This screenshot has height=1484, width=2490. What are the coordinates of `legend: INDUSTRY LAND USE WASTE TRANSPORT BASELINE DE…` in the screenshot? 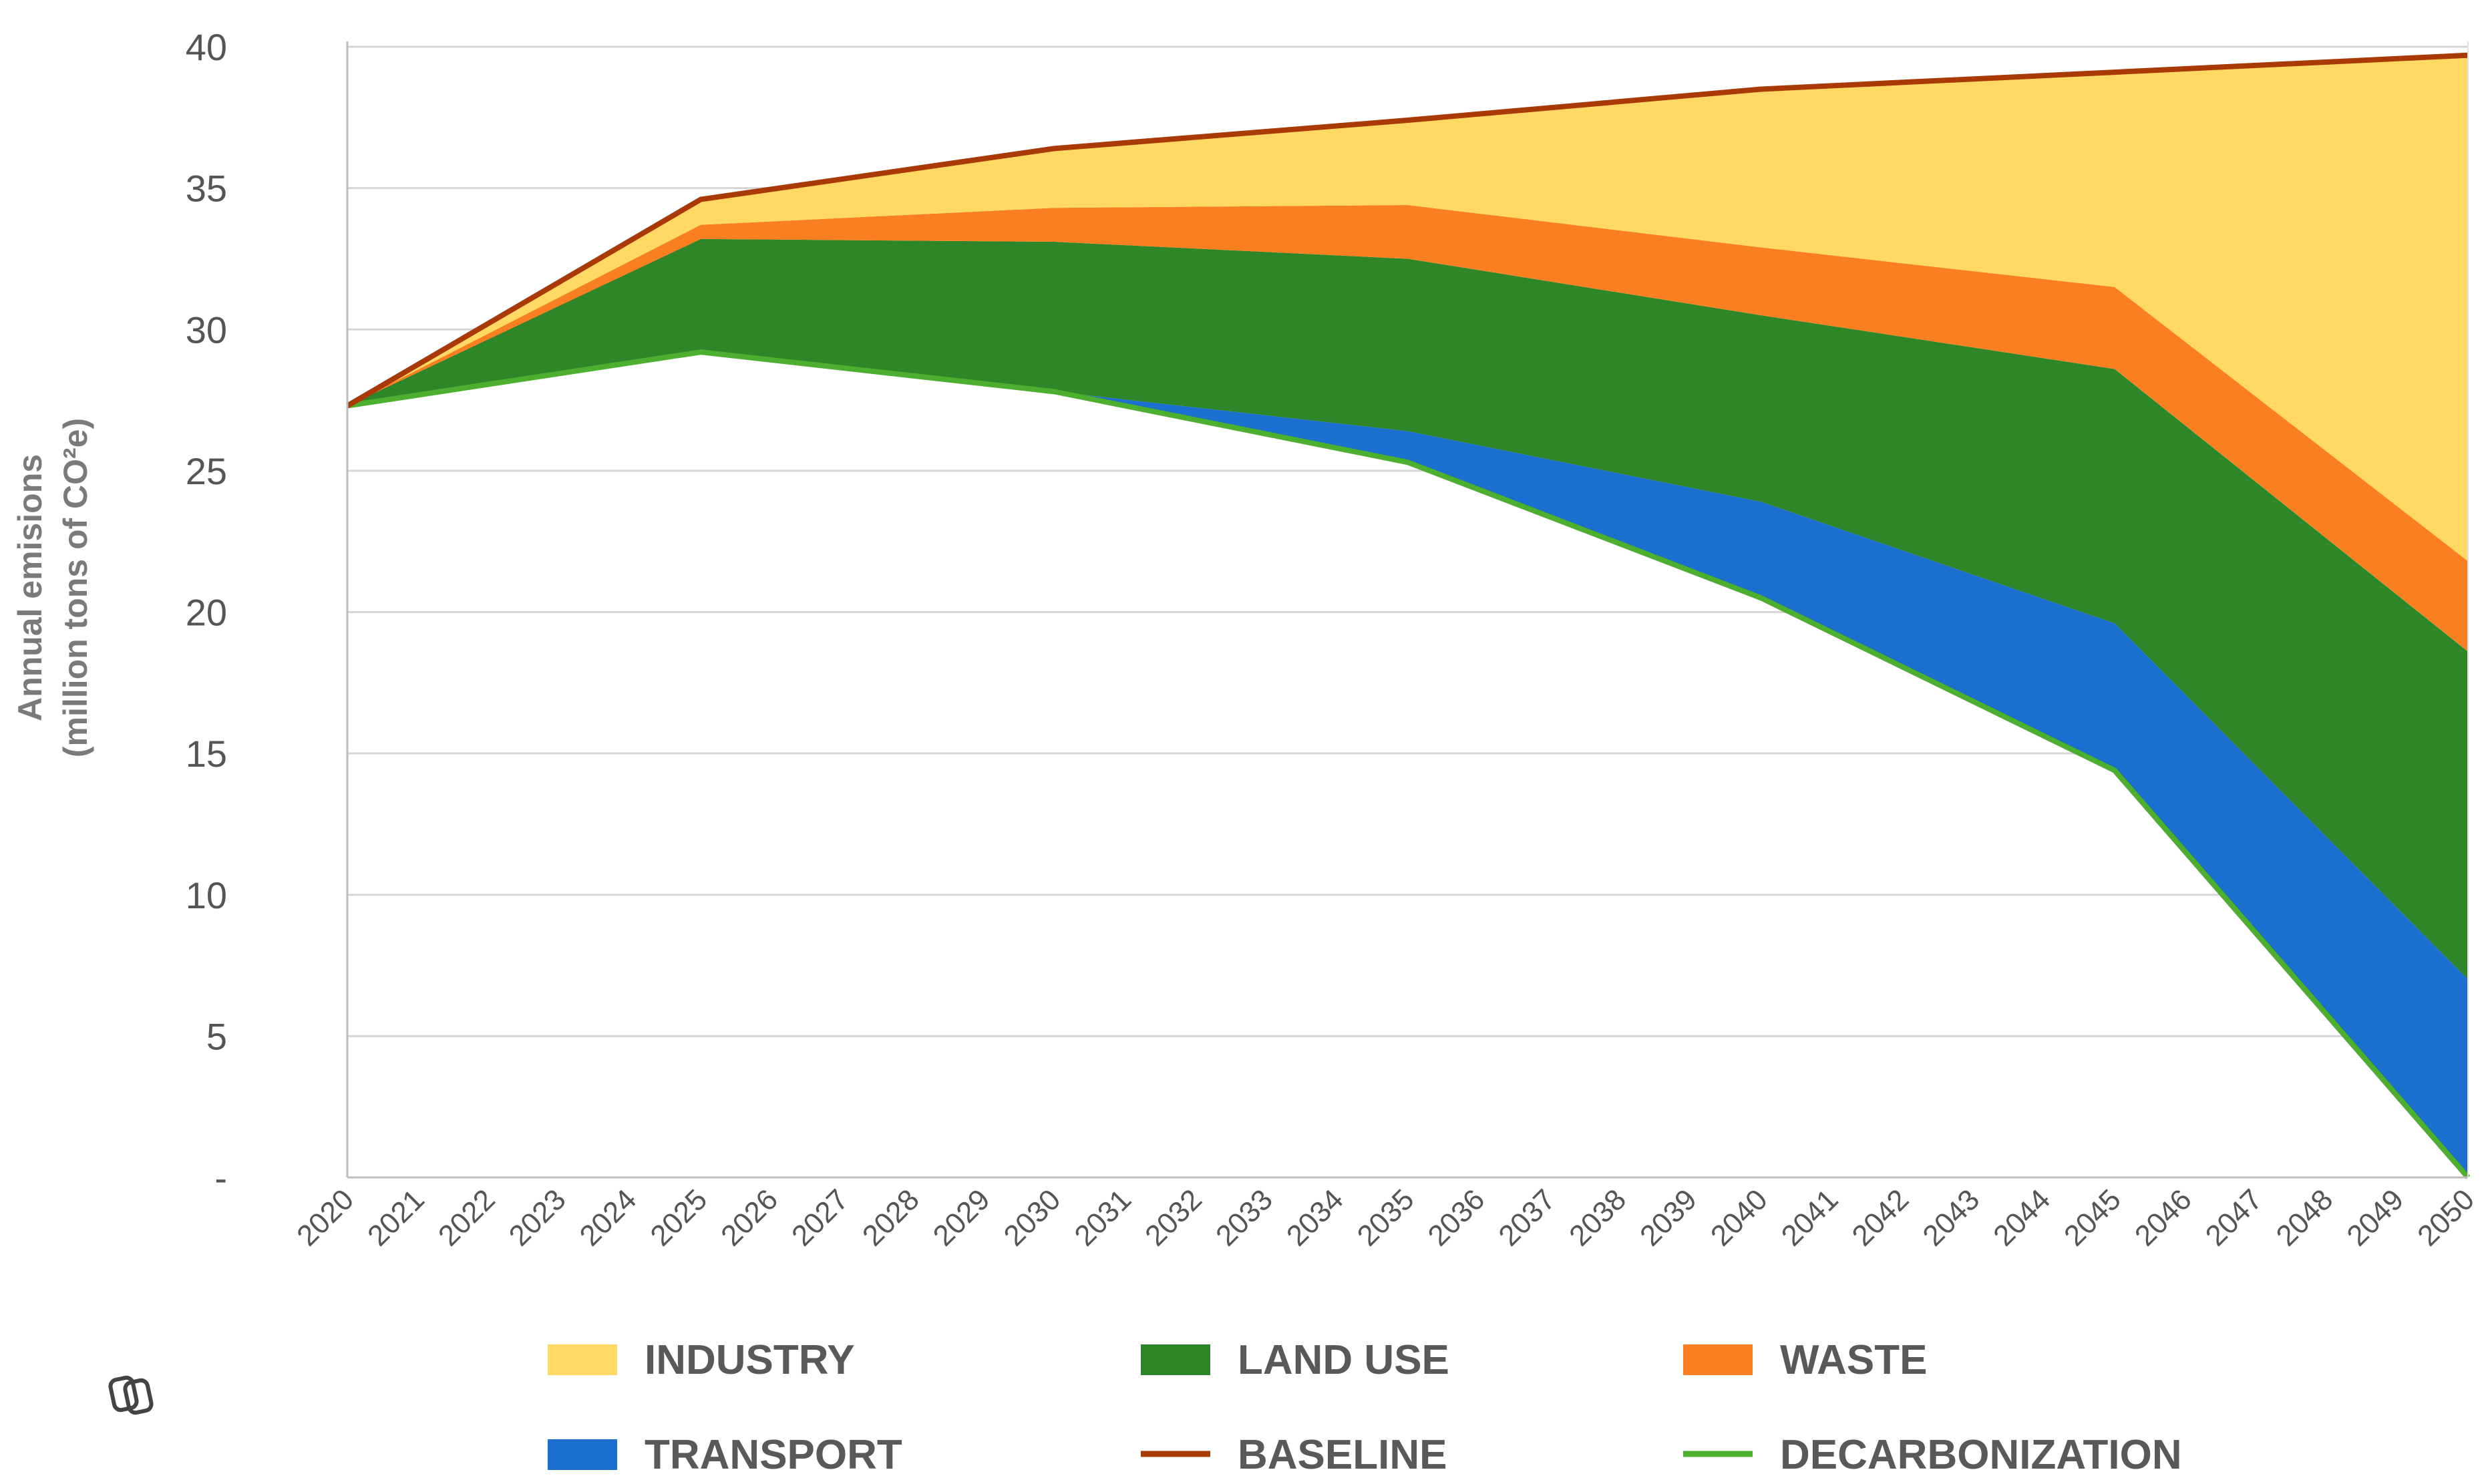 It's located at (1365, 1407).